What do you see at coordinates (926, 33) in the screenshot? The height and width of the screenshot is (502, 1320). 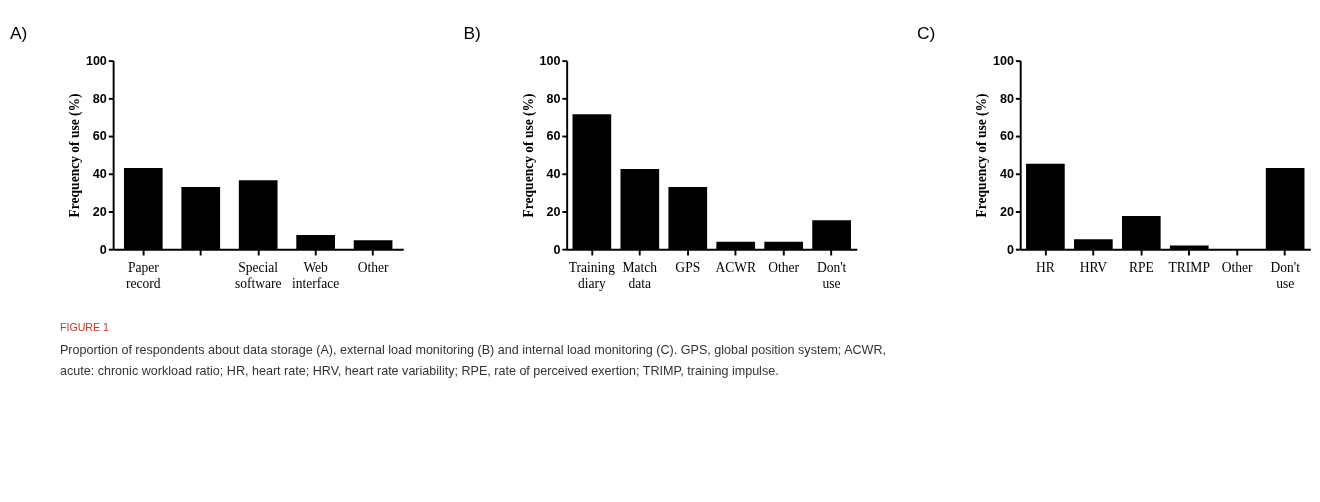 I see `chart-title: C)` at bounding box center [926, 33].